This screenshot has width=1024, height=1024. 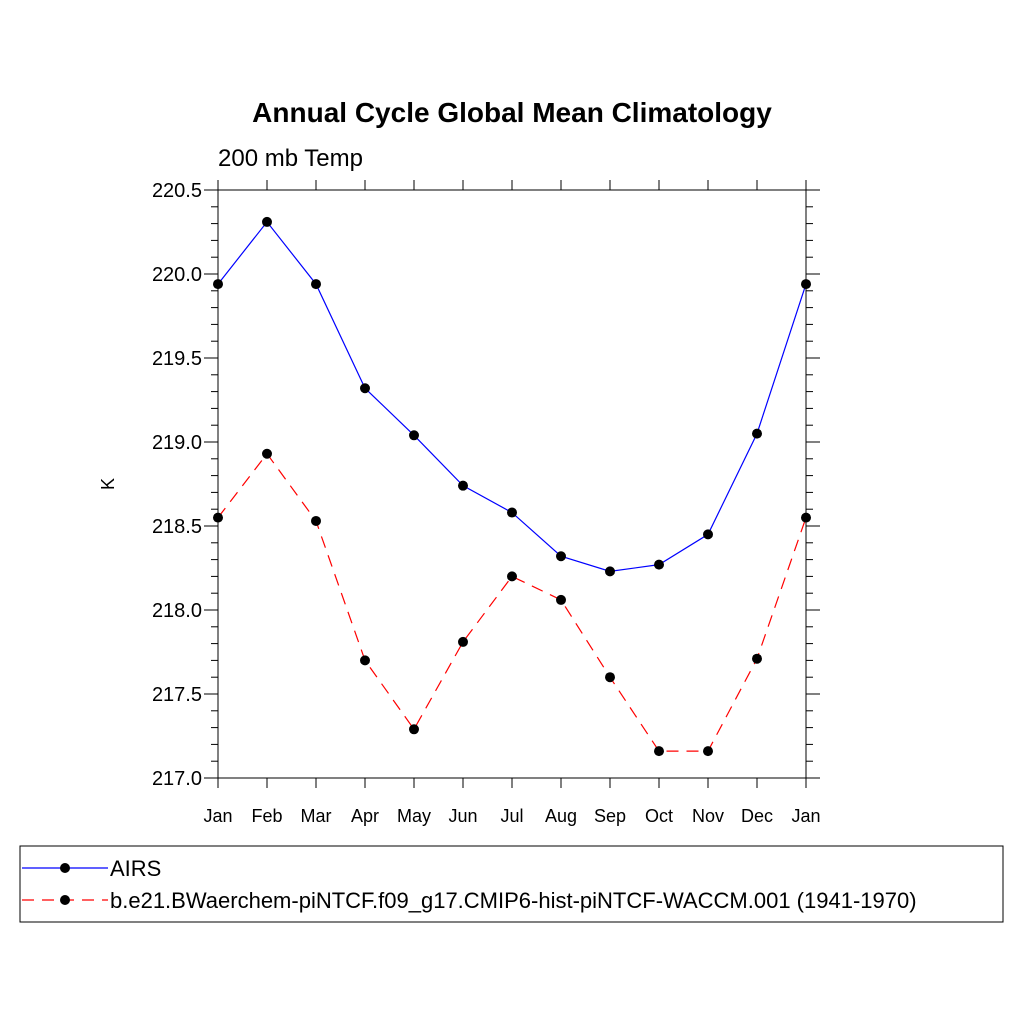 I want to click on y-tick-label: 217.5, so click(x=177, y=695).